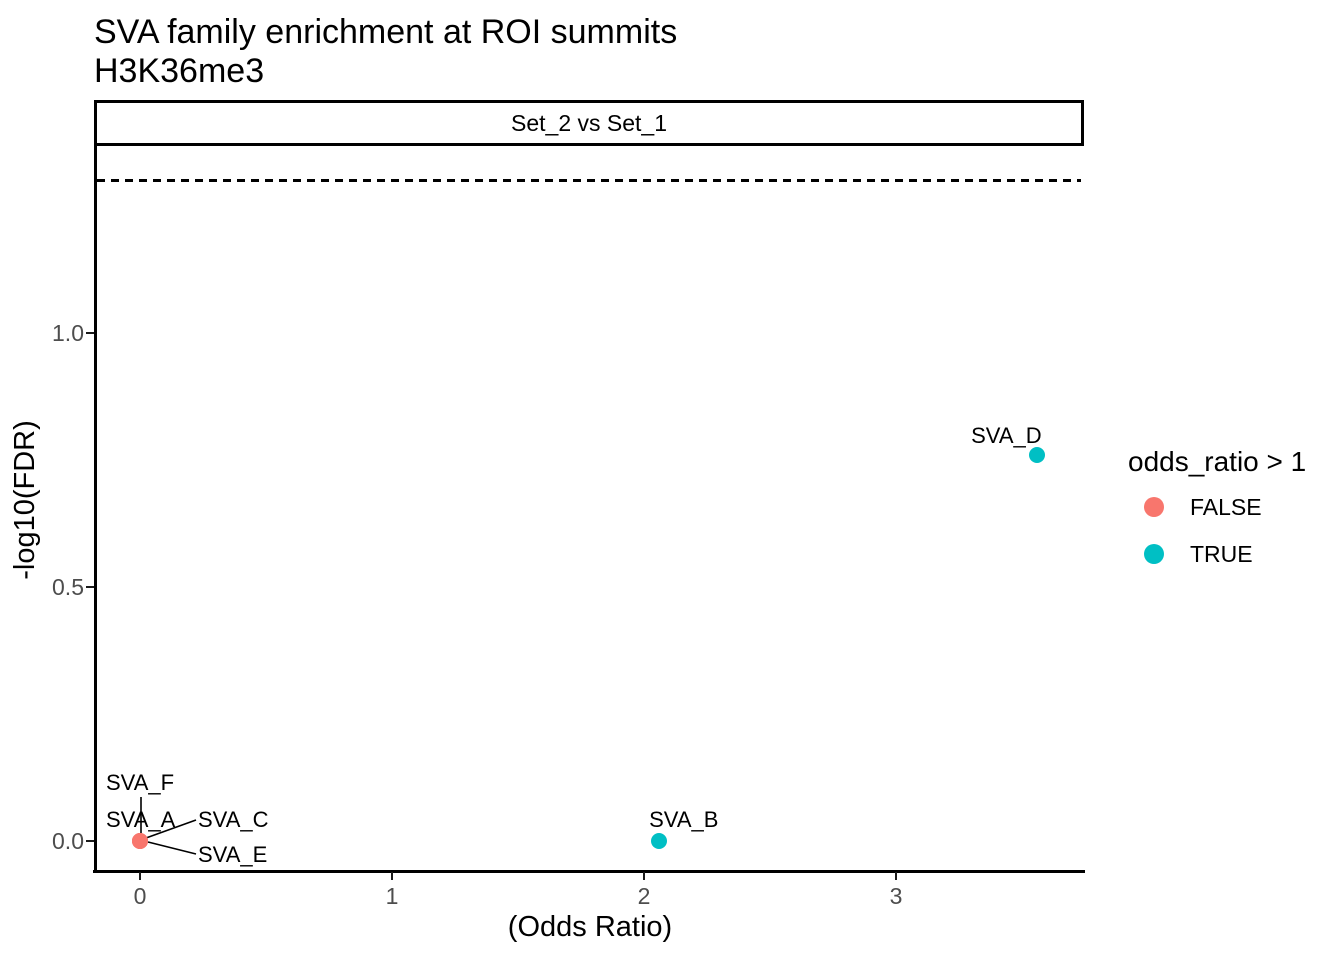 Image resolution: width=1344 pixels, height=960 pixels. I want to click on facet-strip: Set_2 vs Set_1, so click(589, 123).